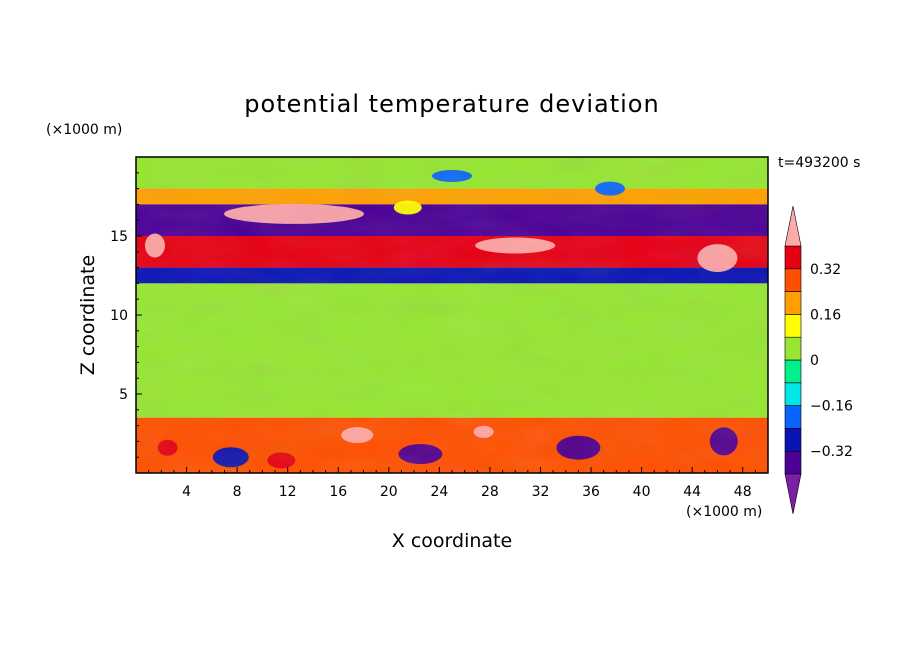 This screenshot has height=654, width=904. I want to click on x-tick-label-32: 32, so click(541, 492).